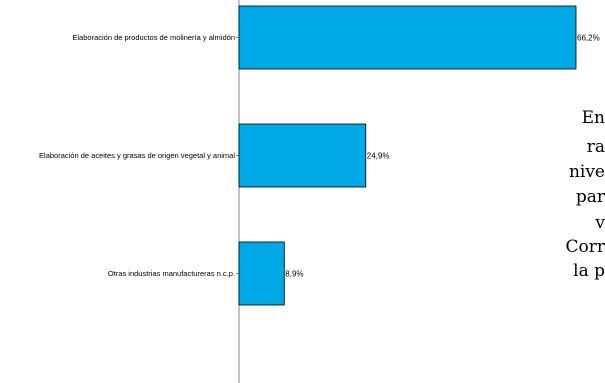  What do you see at coordinates (171, 273) in the screenshot?
I see `category-label-3: Otras industrias manufactureras n.c.p.` at bounding box center [171, 273].